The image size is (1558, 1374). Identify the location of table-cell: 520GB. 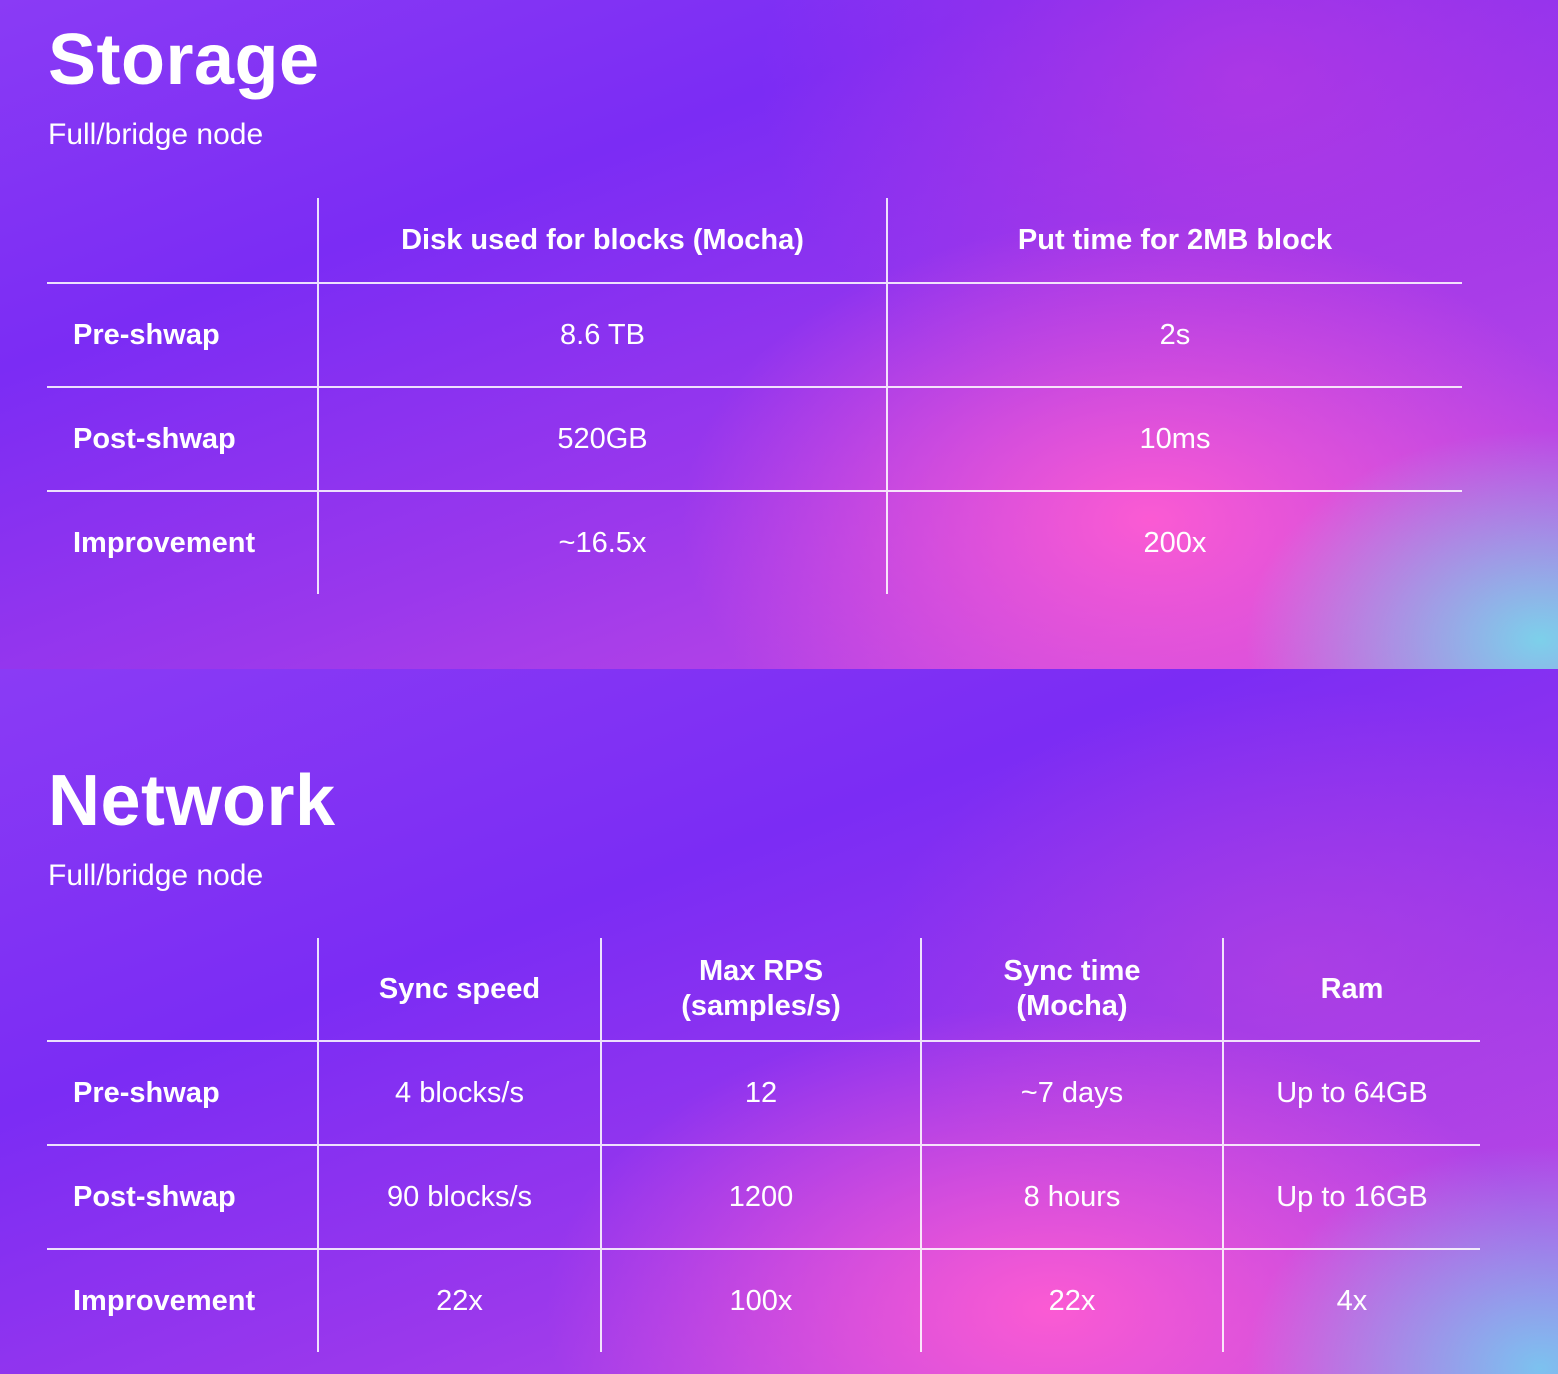
(602, 438).